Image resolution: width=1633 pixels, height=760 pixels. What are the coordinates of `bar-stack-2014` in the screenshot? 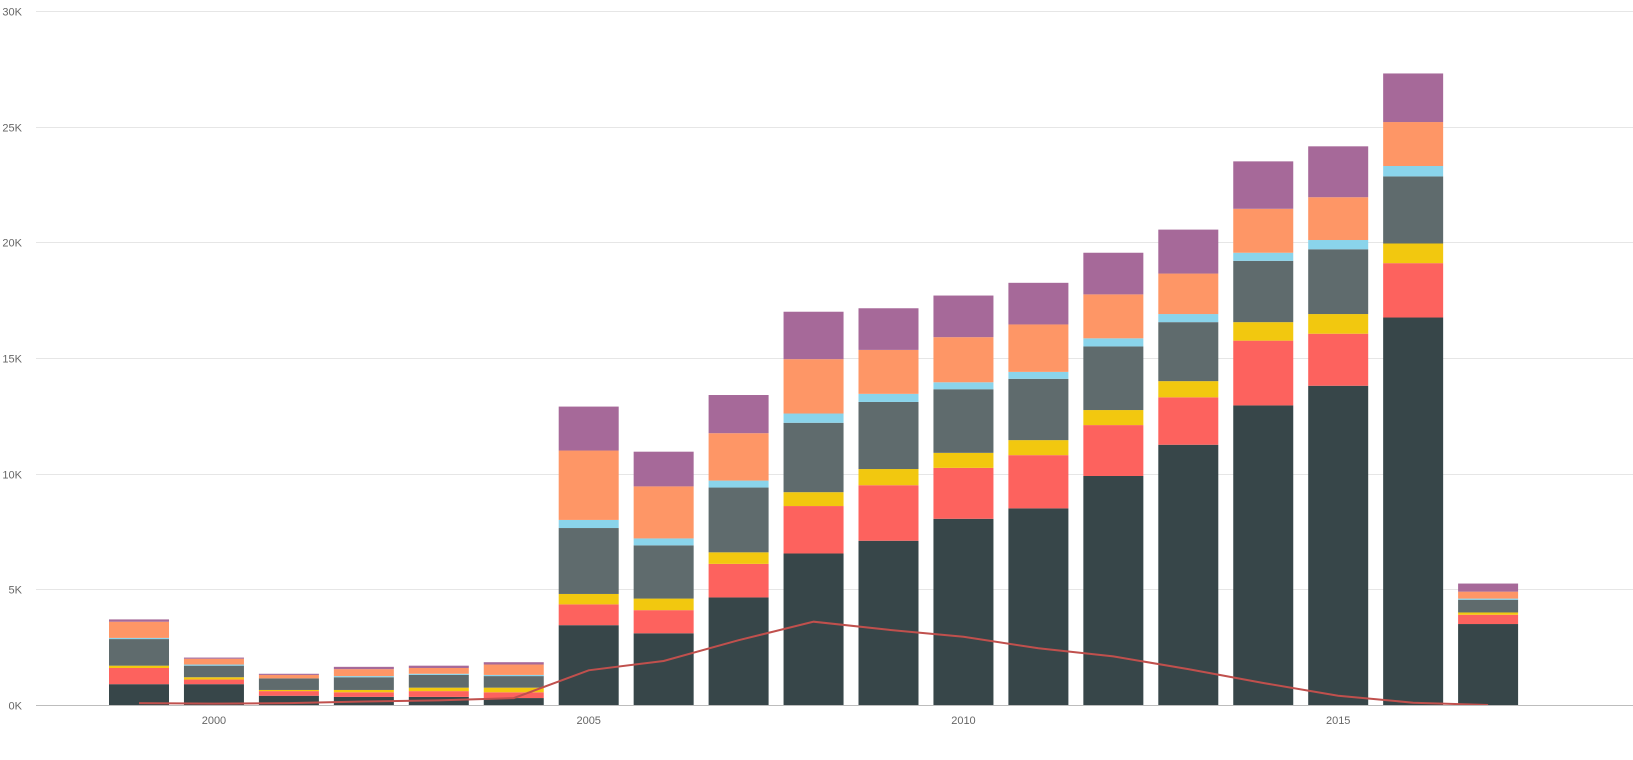 It's located at (1263, 433).